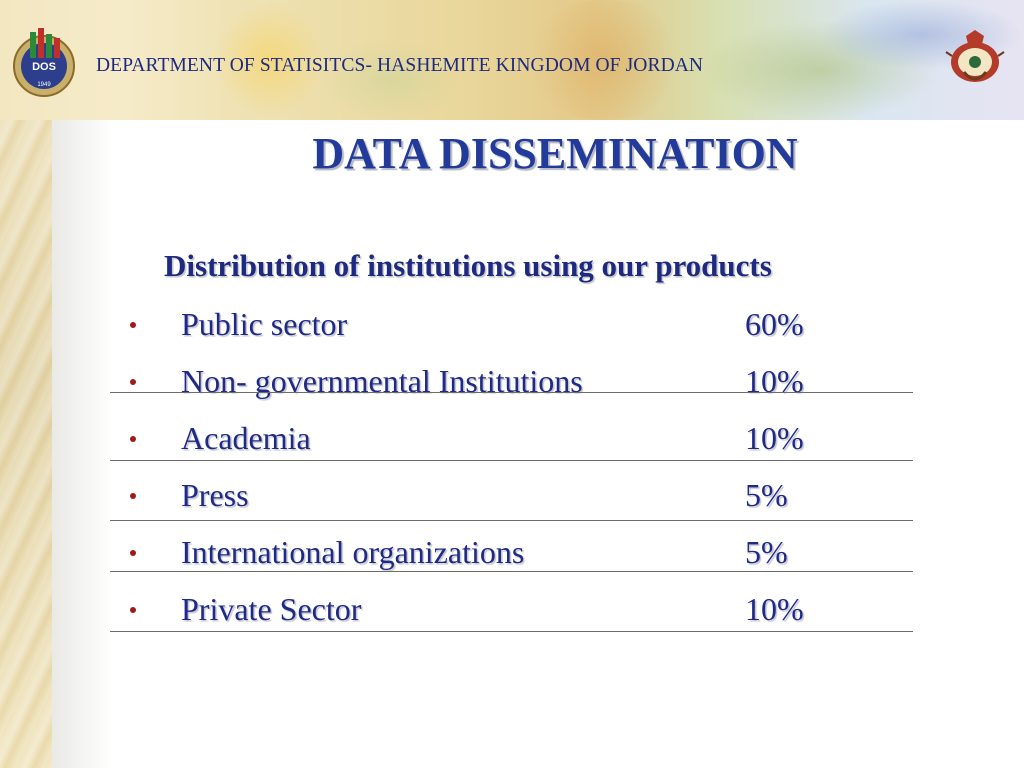 The width and height of the screenshot is (1024, 768). What do you see at coordinates (512, 440) in the screenshot?
I see `list-item: Academia 10%` at bounding box center [512, 440].